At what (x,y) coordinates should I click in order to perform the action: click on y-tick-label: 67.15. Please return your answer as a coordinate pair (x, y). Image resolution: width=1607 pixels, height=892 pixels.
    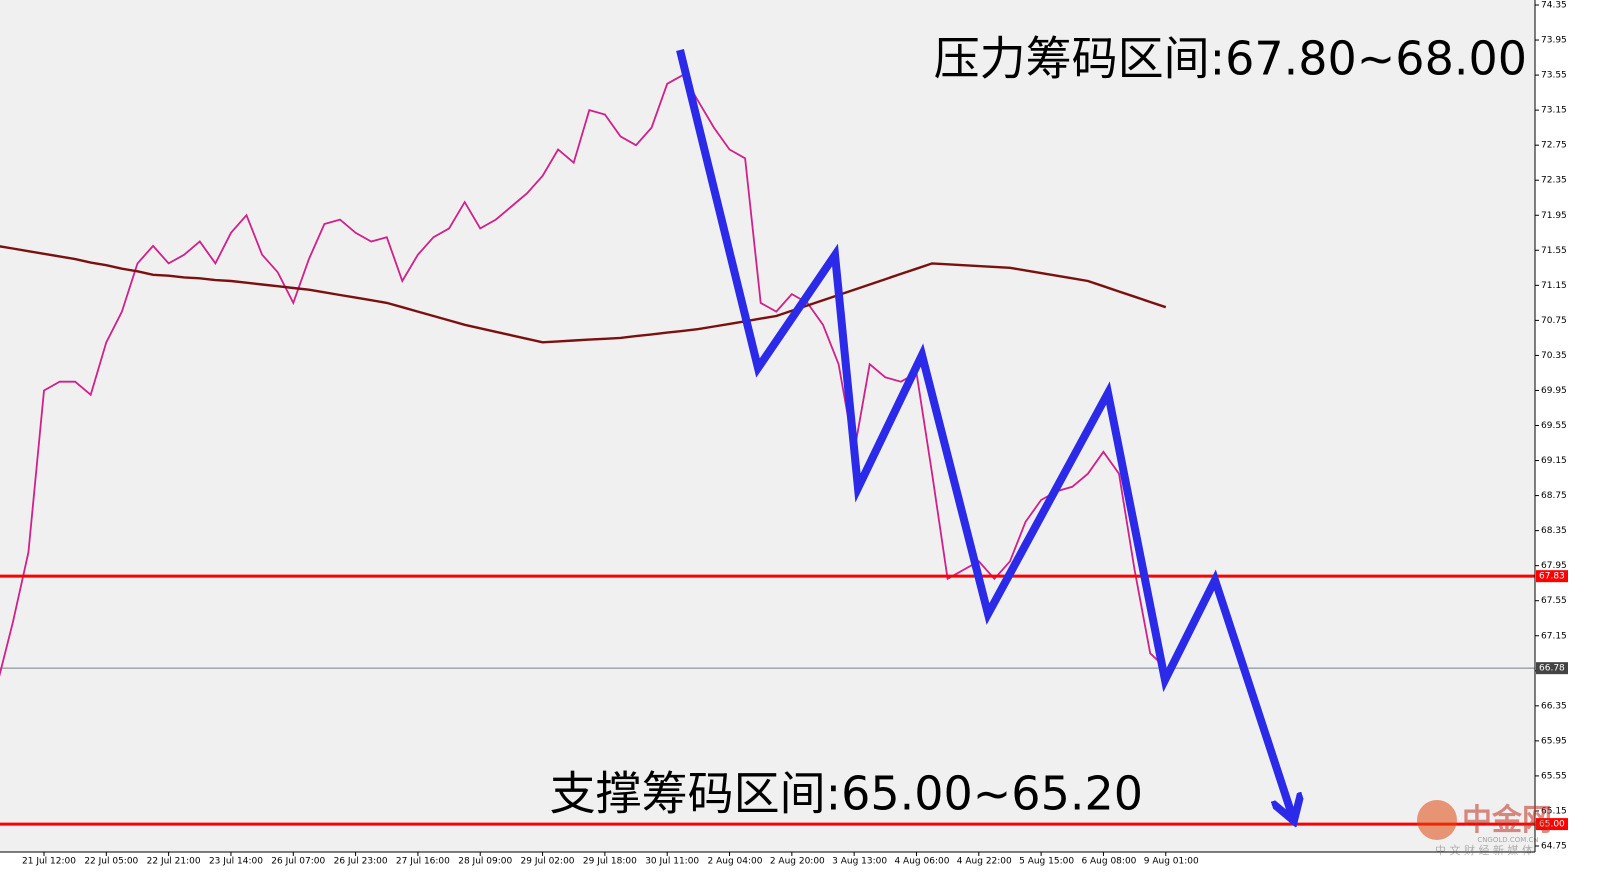
    Looking at the image, I should click on (1554, 636).